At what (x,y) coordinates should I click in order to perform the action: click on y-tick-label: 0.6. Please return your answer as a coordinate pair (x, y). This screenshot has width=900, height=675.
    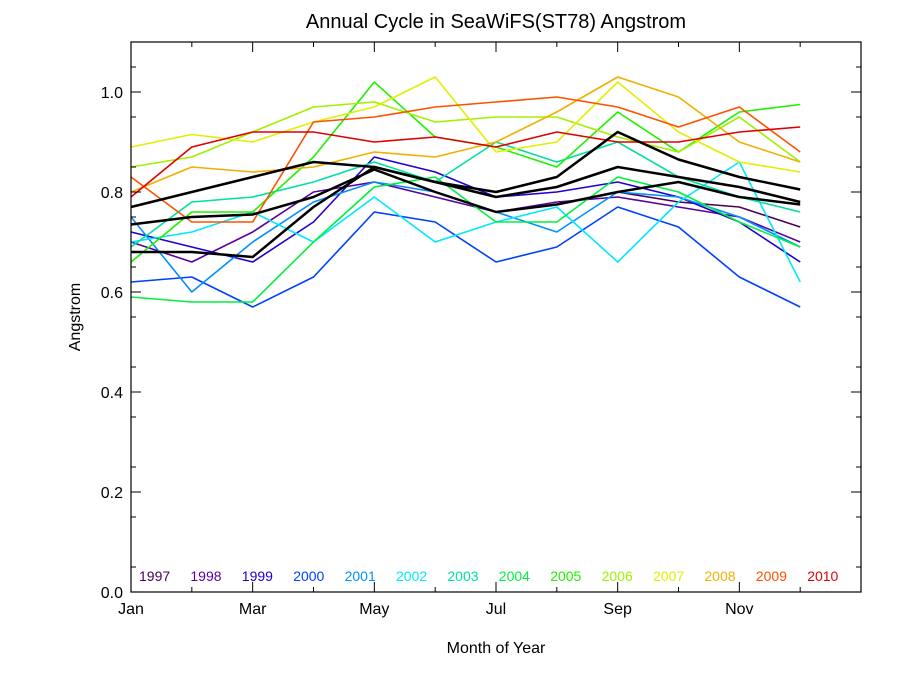
    Looking at the image, I should click on (112, 293).